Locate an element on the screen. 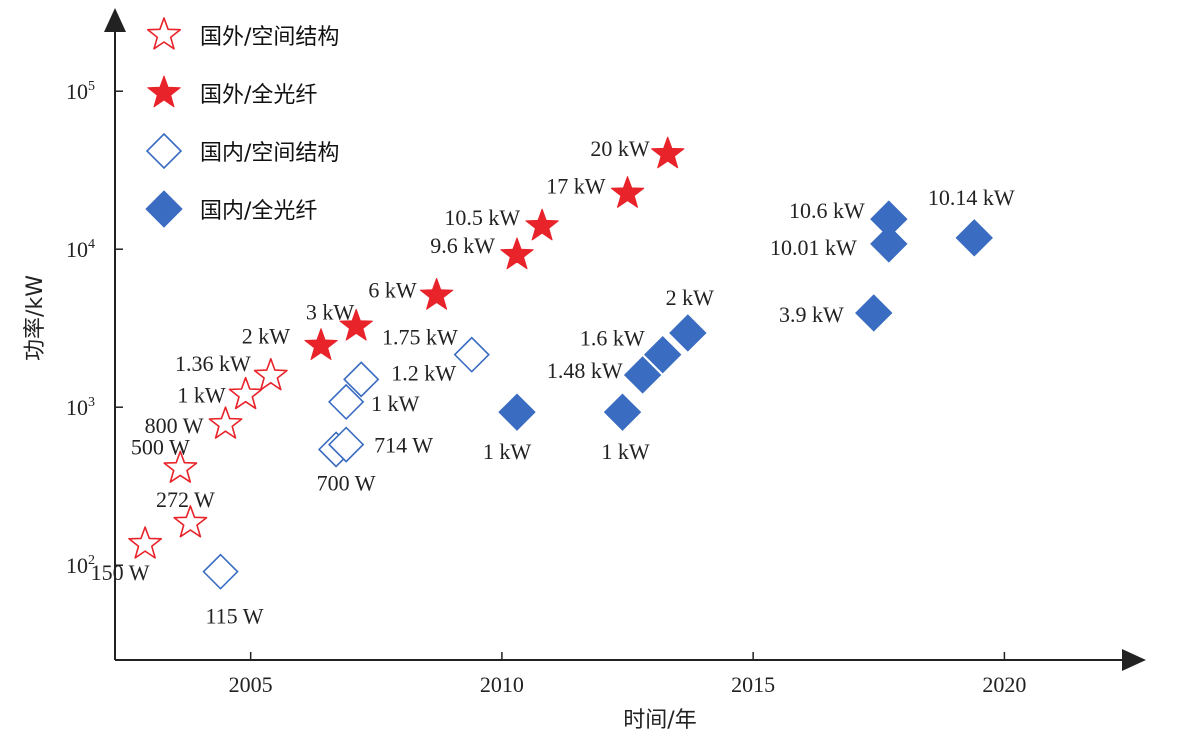 This screenshot has height=742, width=1186. legend-item: 国外/全光纤 is located at coordinates (232, 91).